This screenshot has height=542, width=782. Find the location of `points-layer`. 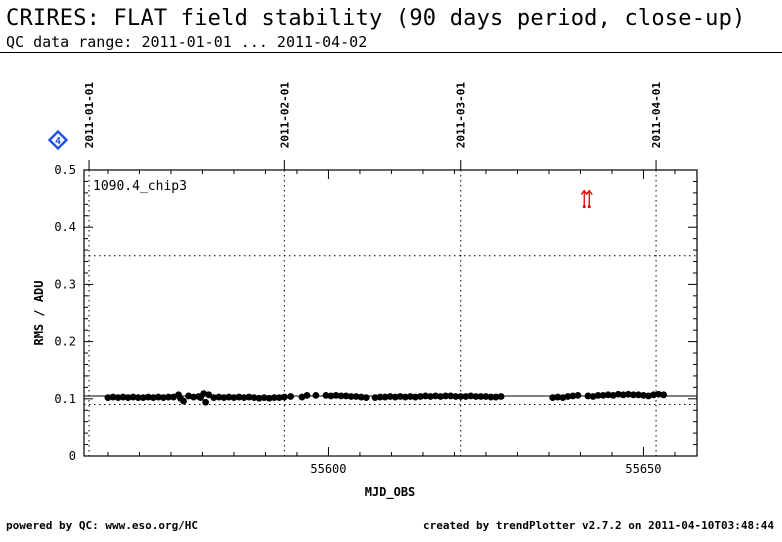

points-layer is located at coordinates (386, 398).